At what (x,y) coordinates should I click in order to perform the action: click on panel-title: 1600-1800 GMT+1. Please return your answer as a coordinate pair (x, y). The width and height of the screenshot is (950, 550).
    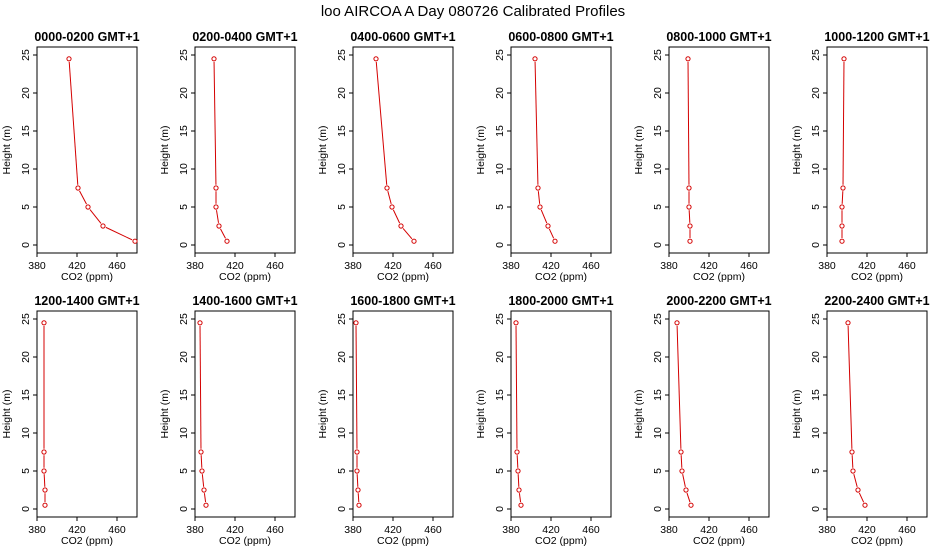
    Looking at the image, I should click on (402, 301).